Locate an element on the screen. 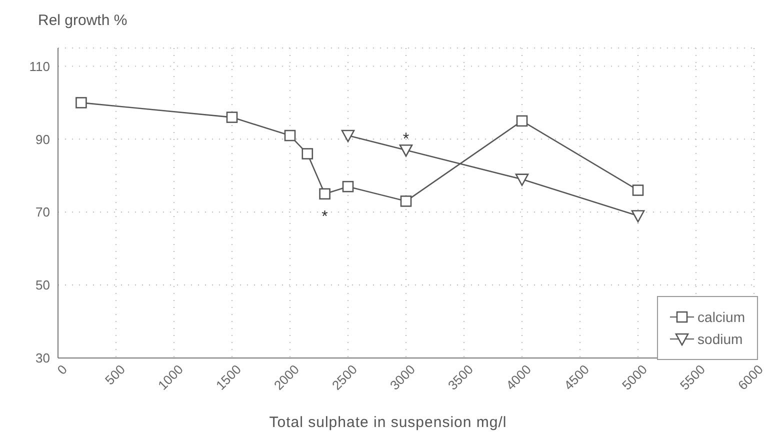 Image resolution: width=776 pixels, height=448 pixels. y-axis-title: Rel growth % is located at coordinates (83, 20).